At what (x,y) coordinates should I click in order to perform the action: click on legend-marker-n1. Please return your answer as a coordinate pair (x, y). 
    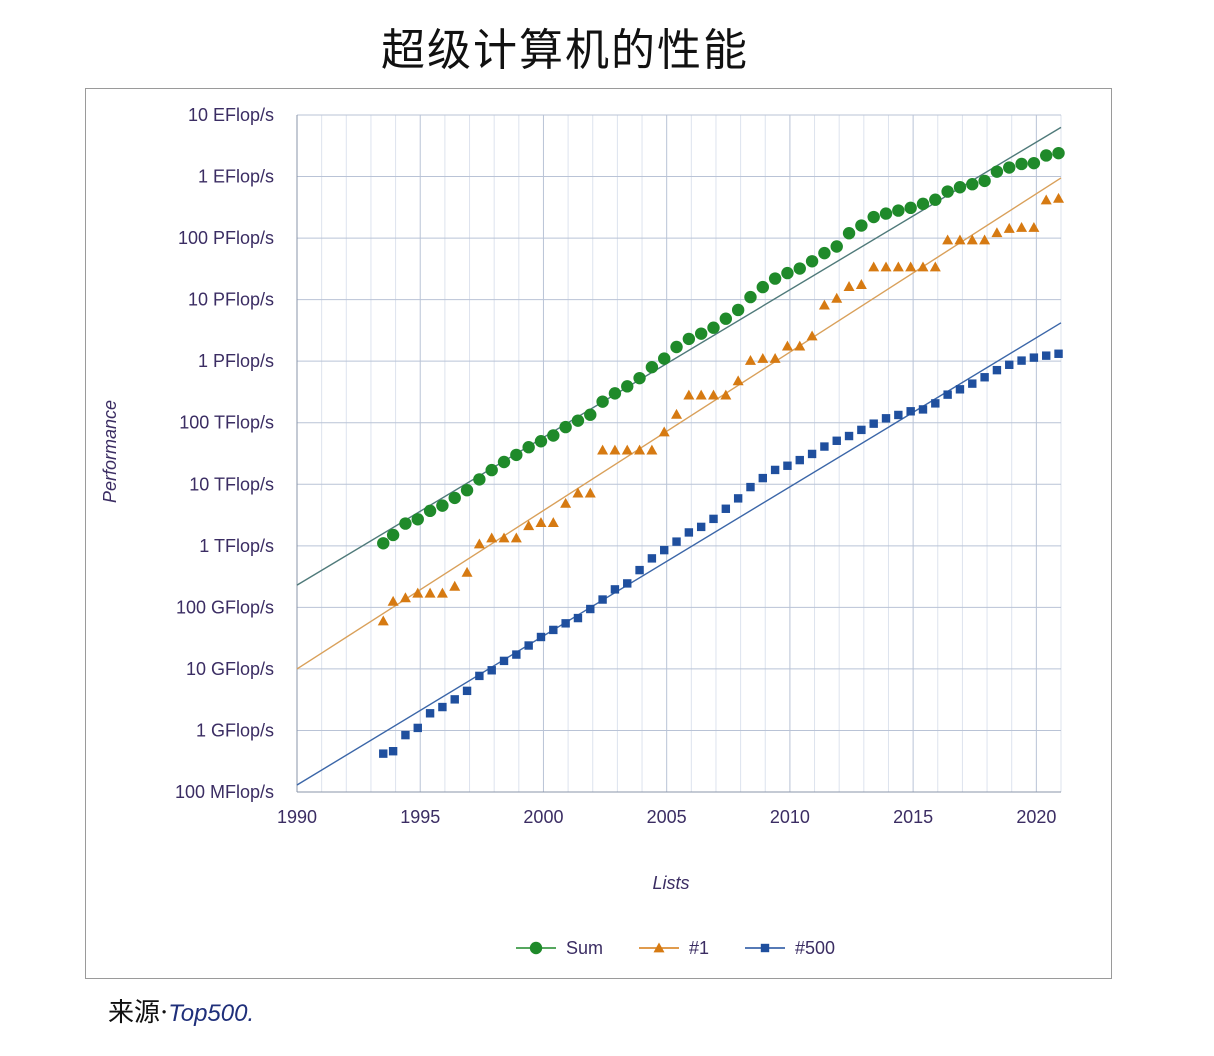
    Looking at the image, I should click on (659, 947).